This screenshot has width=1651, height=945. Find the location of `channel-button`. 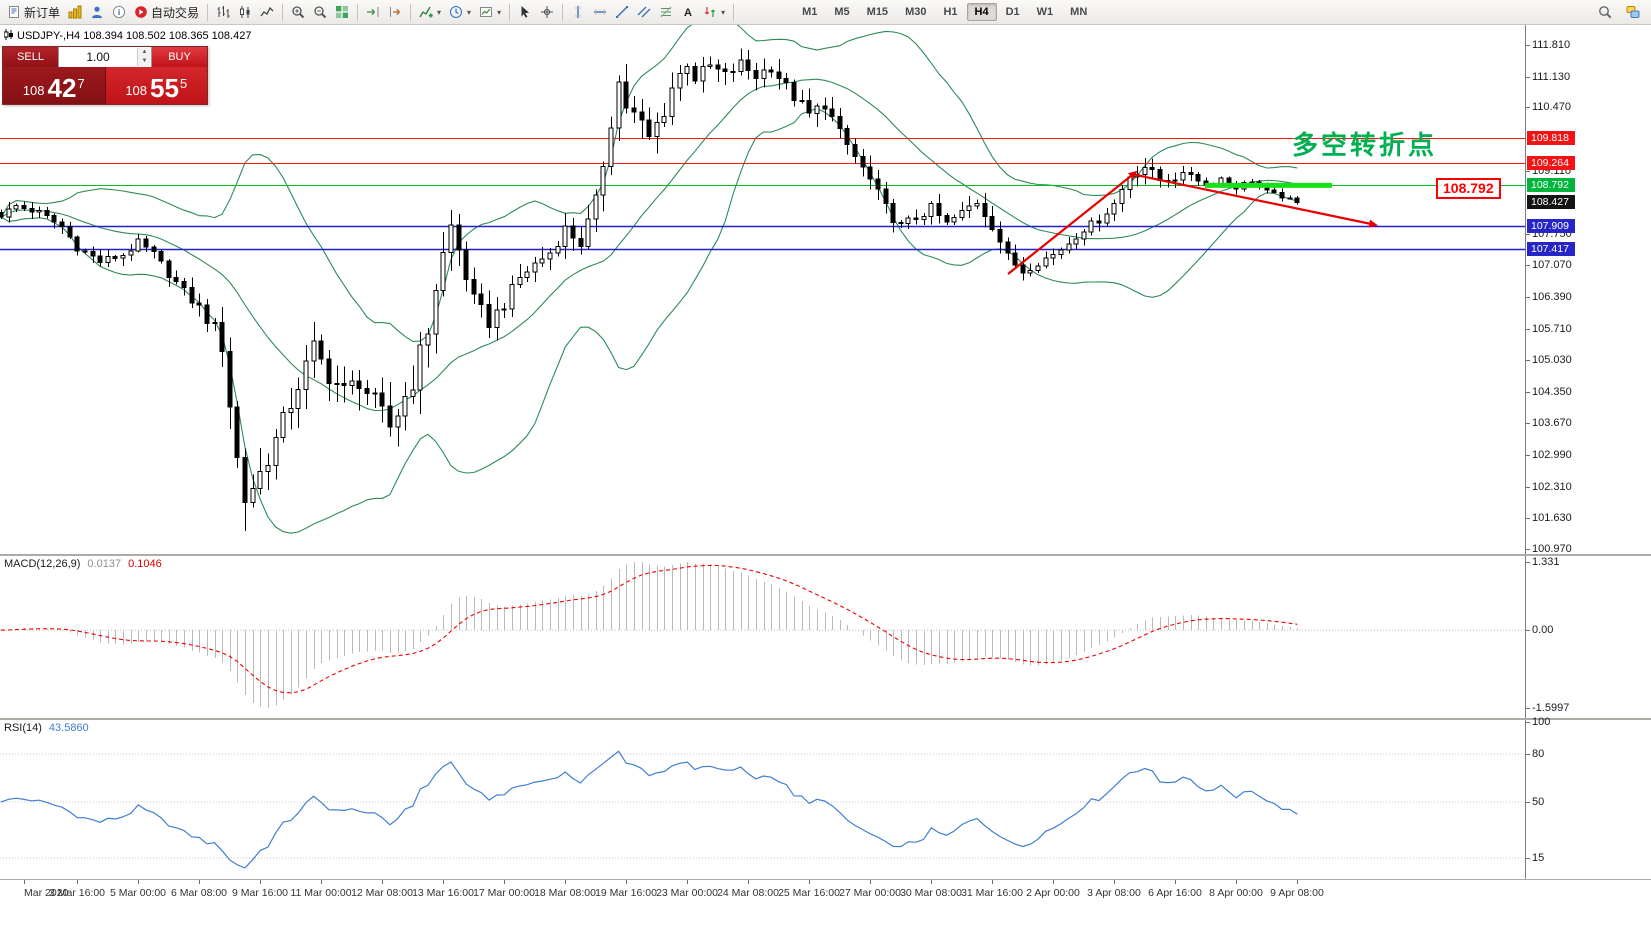

channel-button is located at coordinates (644, 12).